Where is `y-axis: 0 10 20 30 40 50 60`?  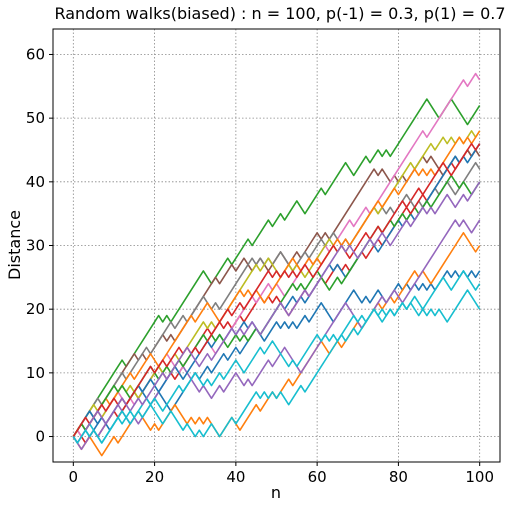 y-axis: 0 10 20 30 40 50 60 is located at coordinates (39, 245).